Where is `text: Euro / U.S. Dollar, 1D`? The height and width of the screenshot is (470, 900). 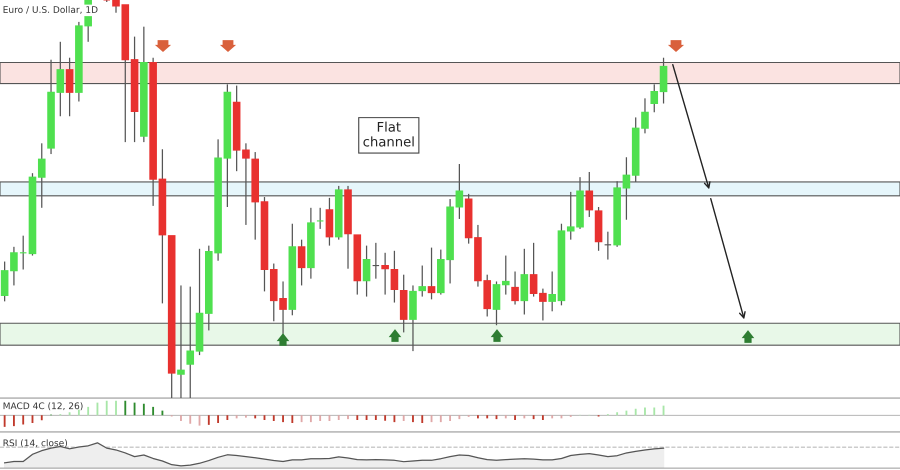
text: Euro / U.S. Dollar, 1D is located at coordinates (51, 10).